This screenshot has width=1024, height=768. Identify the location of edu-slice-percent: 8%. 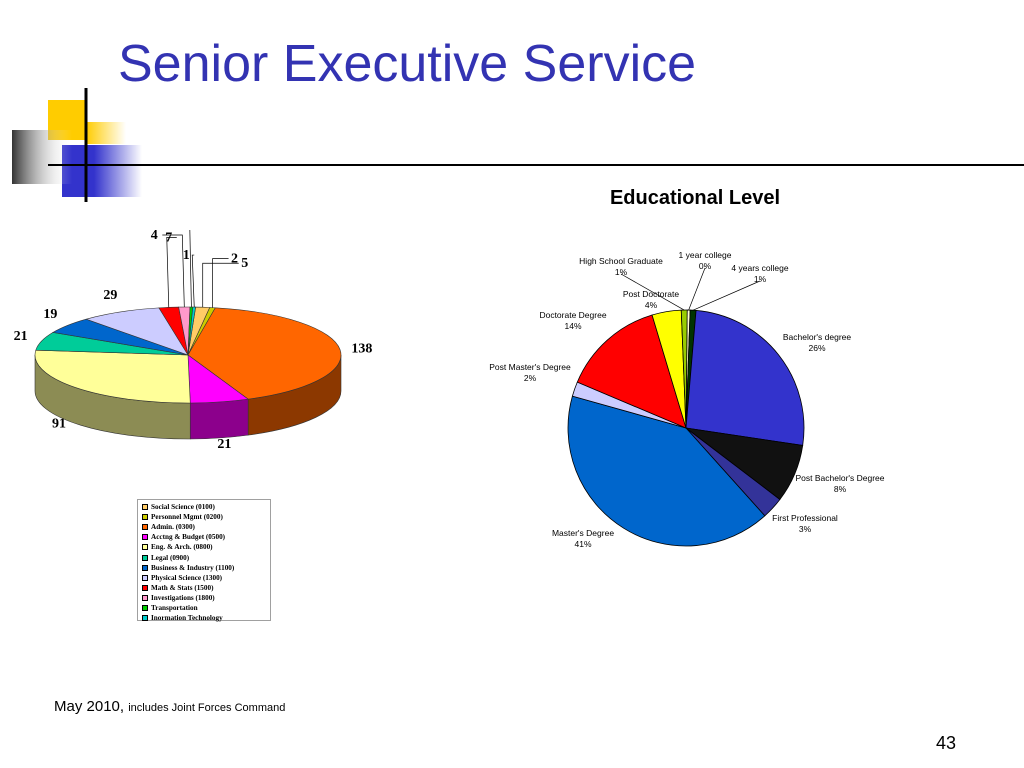
(840, 489).